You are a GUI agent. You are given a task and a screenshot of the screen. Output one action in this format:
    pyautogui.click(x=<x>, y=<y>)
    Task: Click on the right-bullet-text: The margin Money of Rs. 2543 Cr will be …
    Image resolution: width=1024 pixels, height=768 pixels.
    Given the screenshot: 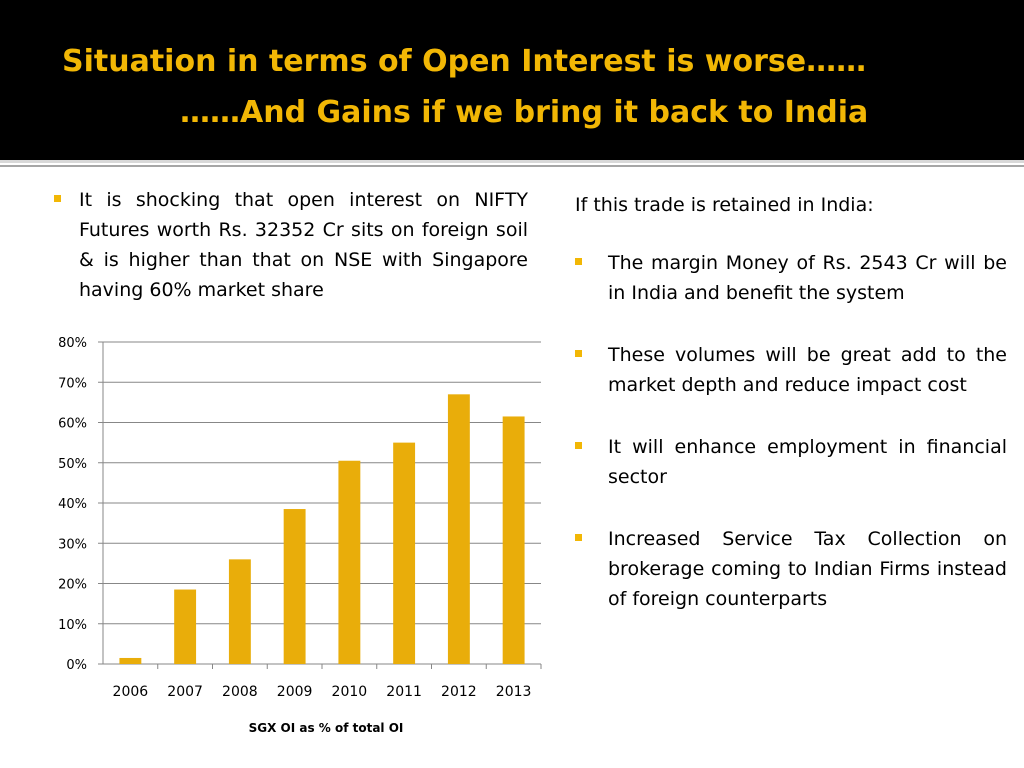 What is the action you would take?
    pyautogui.click(x=807, y=278)
    